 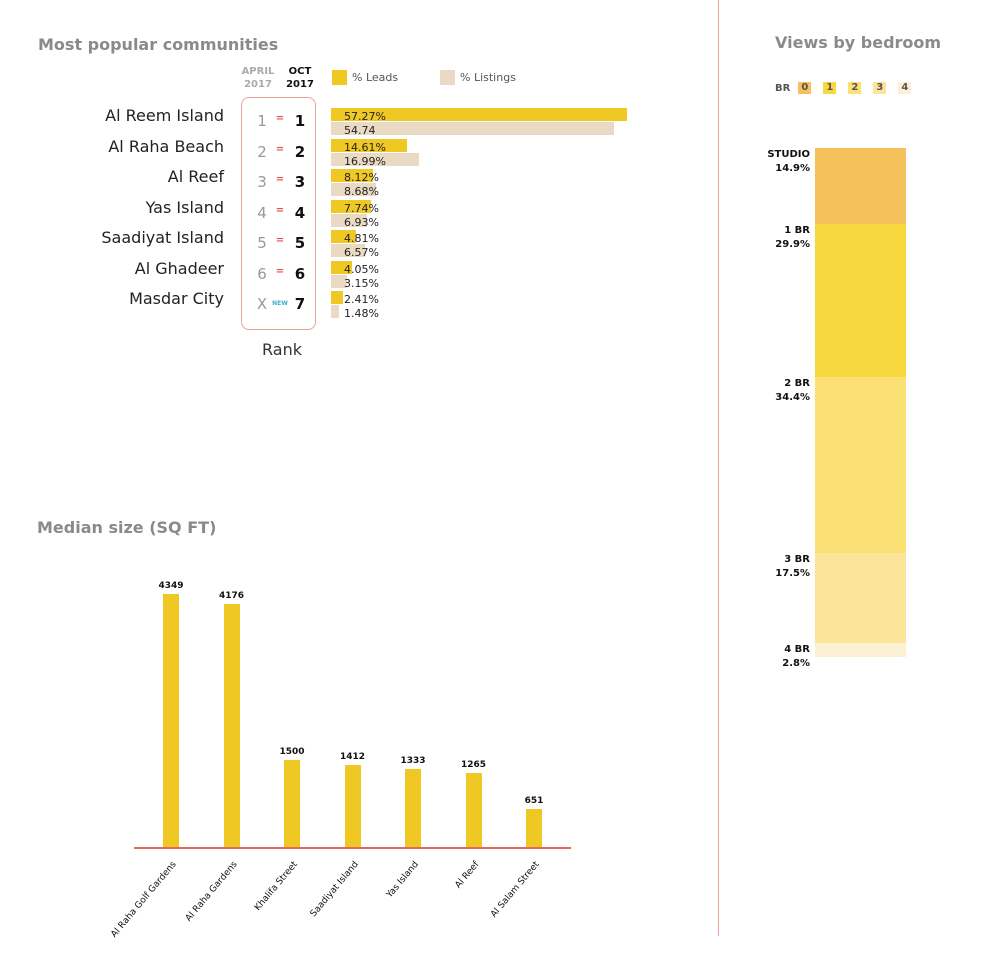 What do you see at coordinates (361, 313) in the screenshot?
I see `bar-listings-label: 1.48%` at bounding box center [361, 313].